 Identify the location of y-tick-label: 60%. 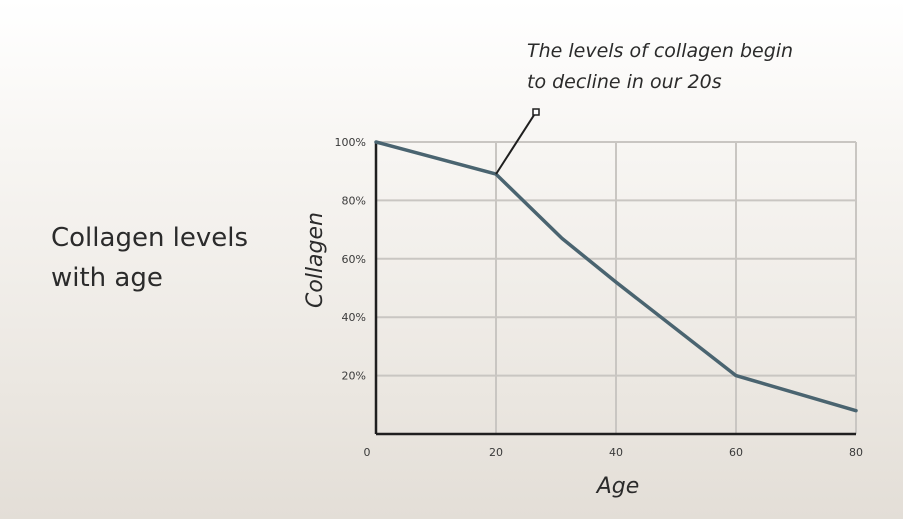
(354, 259).